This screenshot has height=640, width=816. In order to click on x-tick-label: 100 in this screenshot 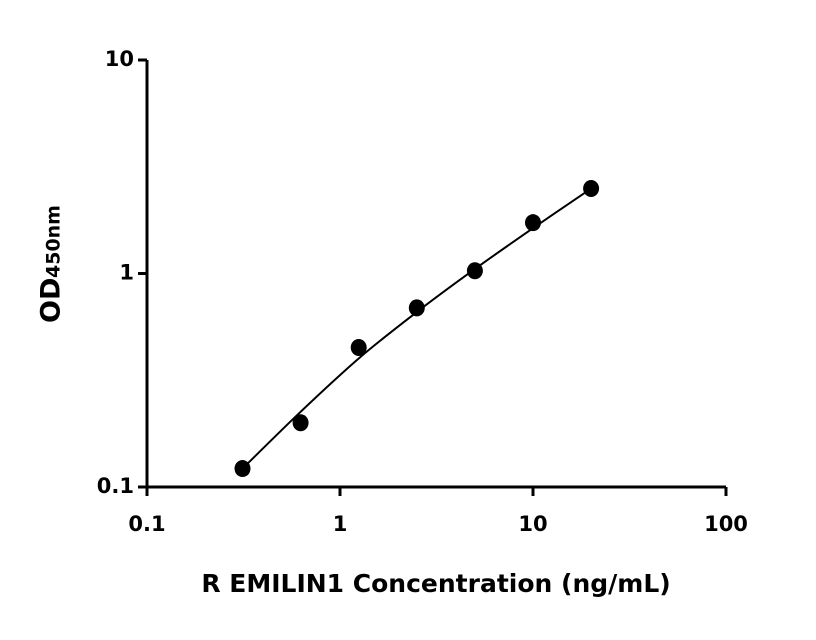, I will do `click(726, 524)`.